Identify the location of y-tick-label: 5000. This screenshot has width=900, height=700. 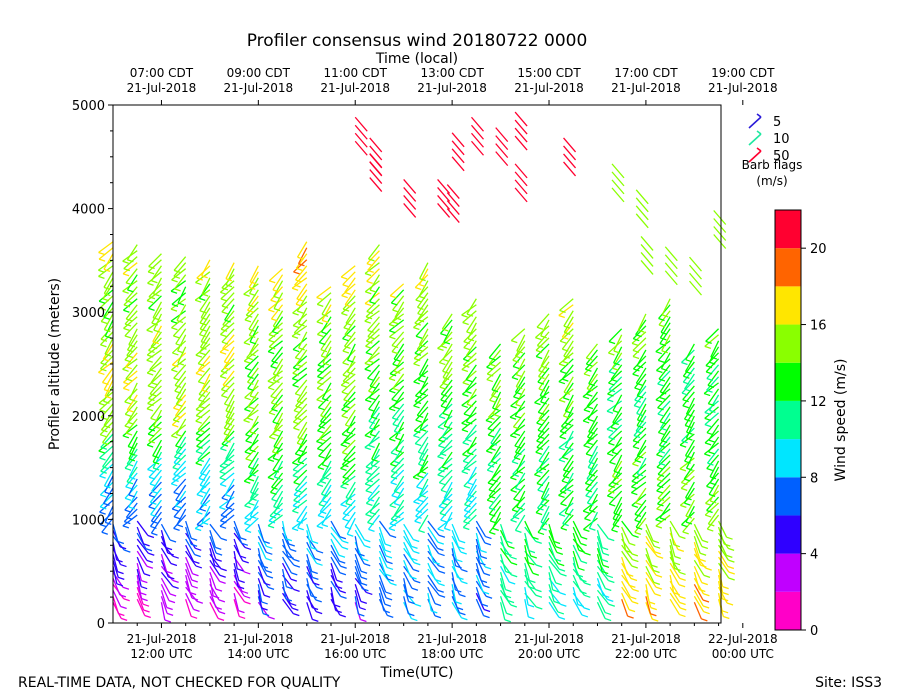
(88, 106).